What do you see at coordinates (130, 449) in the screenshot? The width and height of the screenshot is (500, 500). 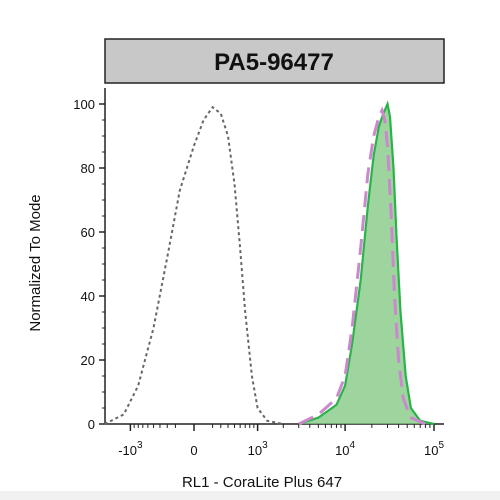 I see `x-tick-label: -103` at bounding box center [130, 449].